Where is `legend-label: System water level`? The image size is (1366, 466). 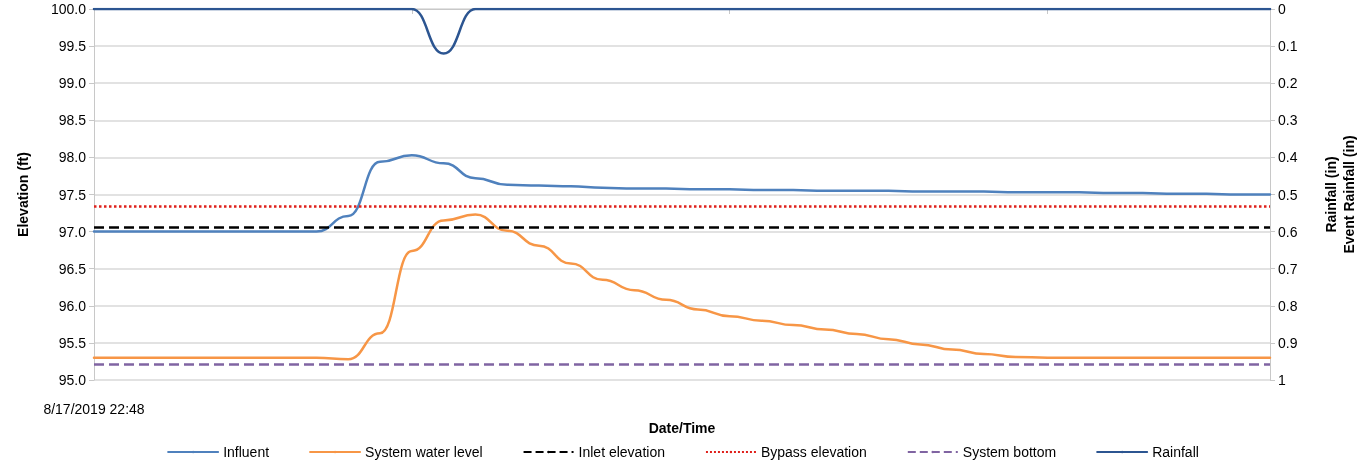 legend-label: System water level is located at coordinates (424, 452).